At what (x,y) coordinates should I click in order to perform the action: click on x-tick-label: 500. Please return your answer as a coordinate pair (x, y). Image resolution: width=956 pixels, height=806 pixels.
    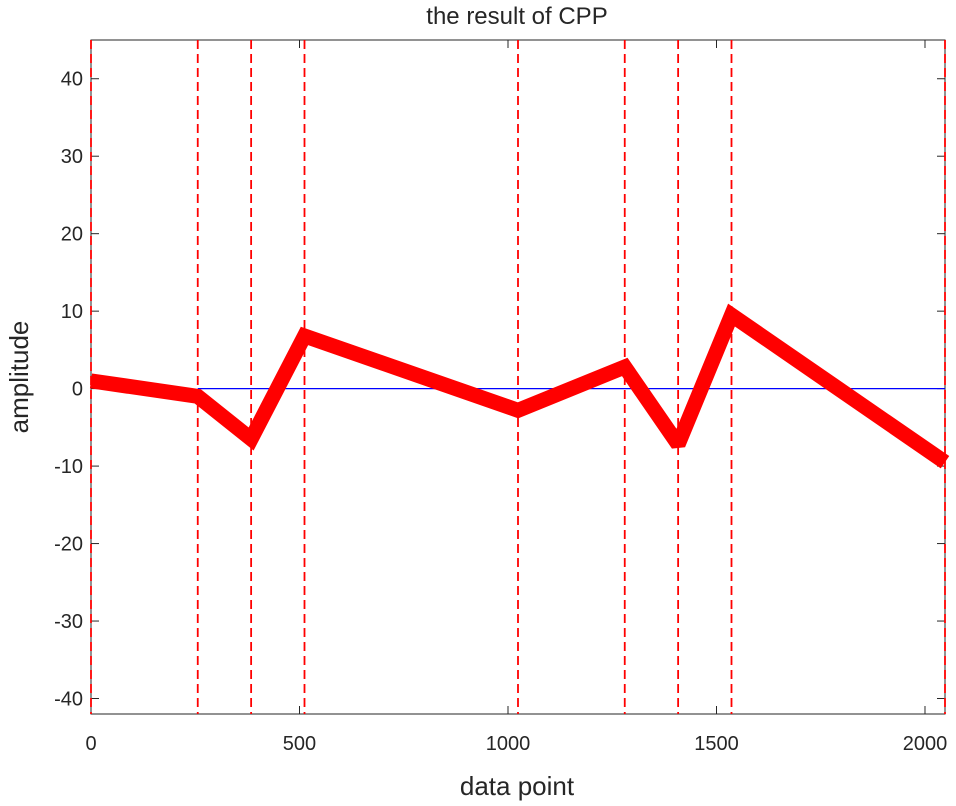
    Looking at the image, I should click on (299, 744).